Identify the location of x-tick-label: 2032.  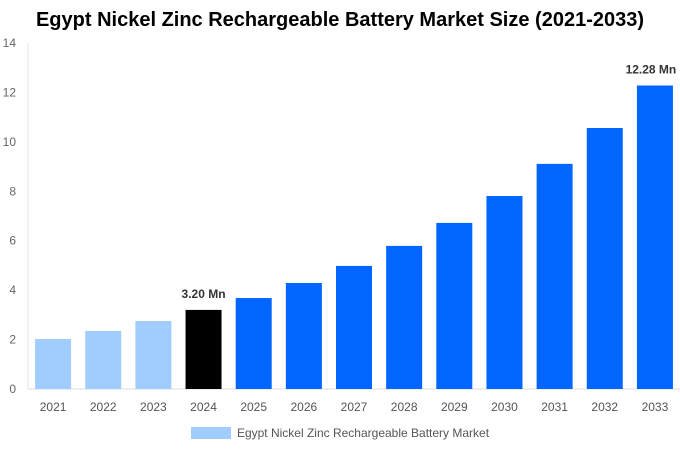
(604, 407).